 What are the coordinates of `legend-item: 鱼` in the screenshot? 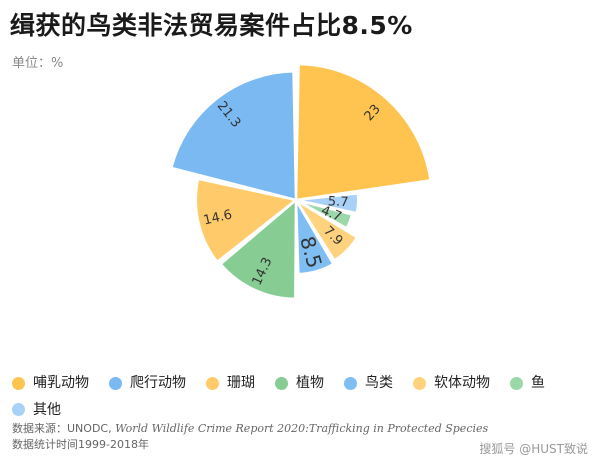 It's located at (527, 383).